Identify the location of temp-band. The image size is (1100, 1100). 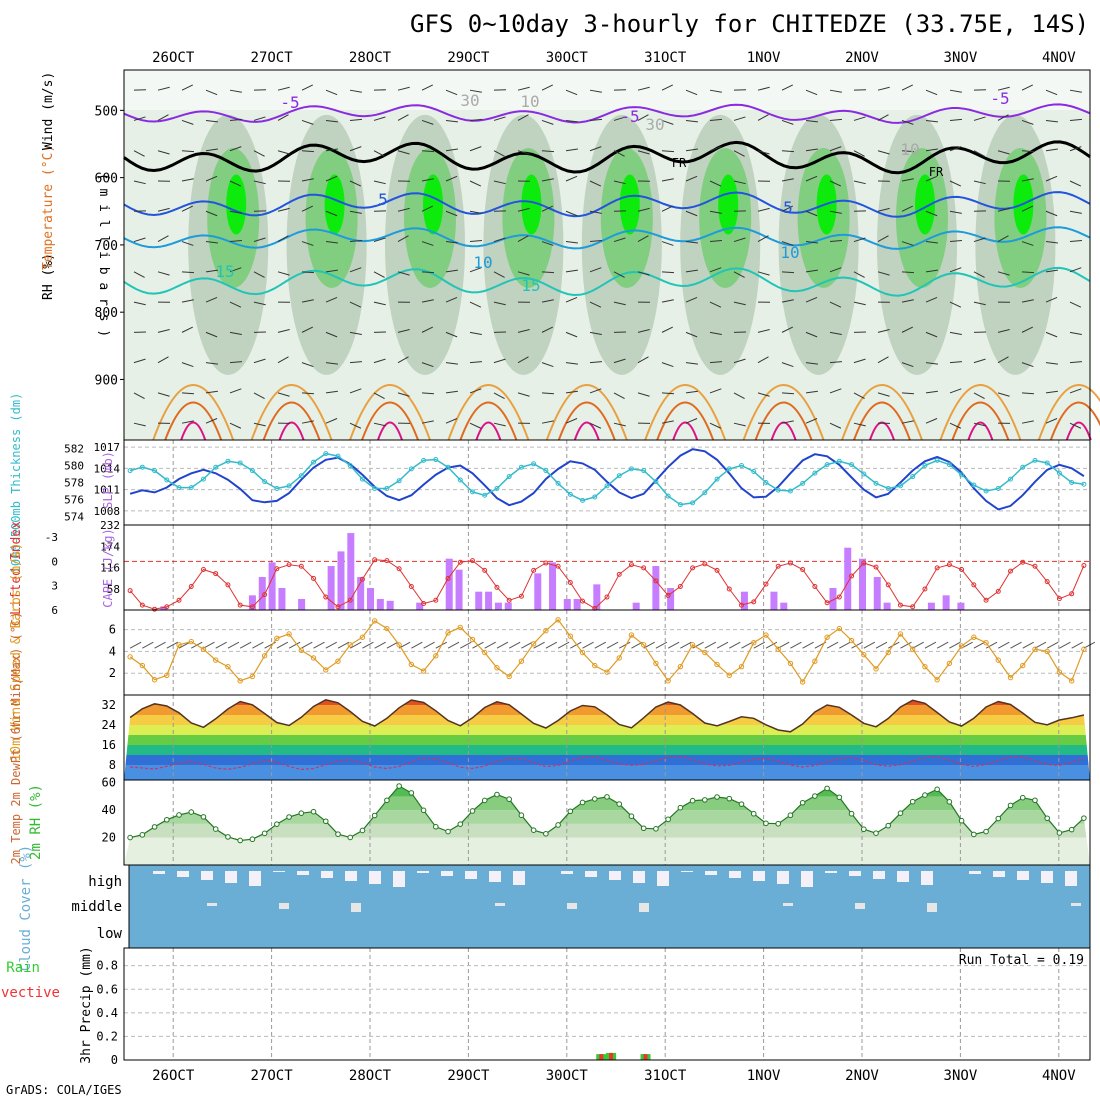
(607, 772).